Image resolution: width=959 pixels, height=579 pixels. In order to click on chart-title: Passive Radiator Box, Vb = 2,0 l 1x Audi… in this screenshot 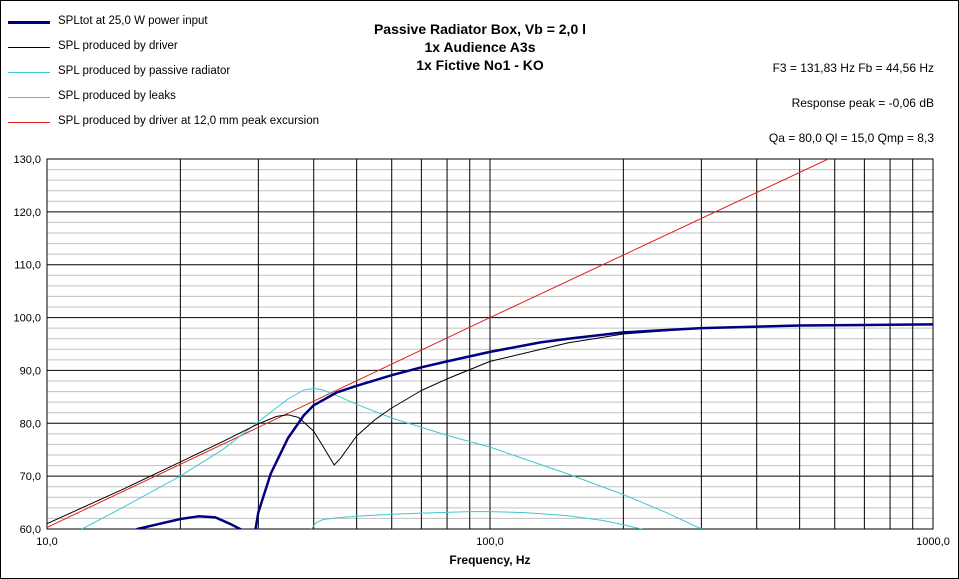, I will do `click(480, 47)`.